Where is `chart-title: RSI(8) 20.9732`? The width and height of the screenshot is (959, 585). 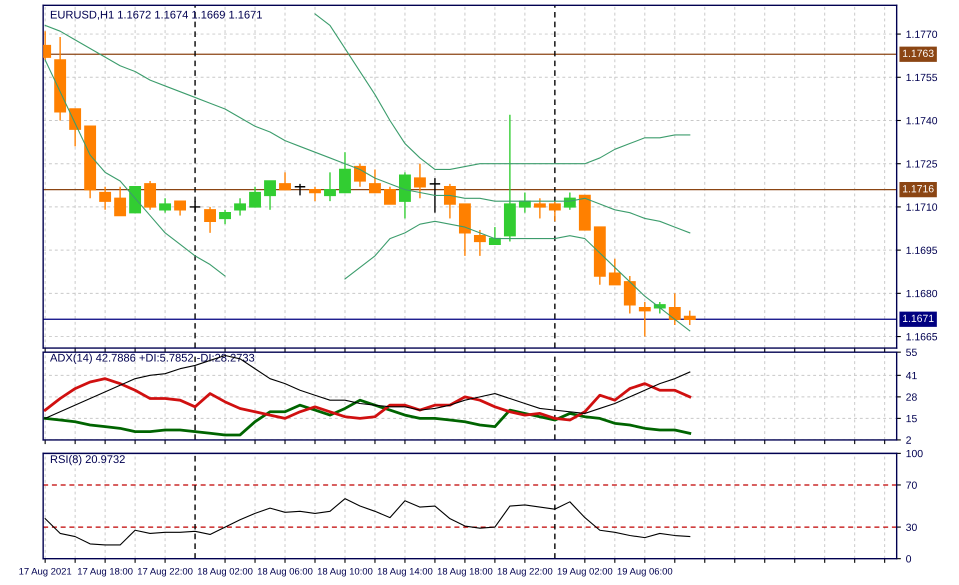 chart-title: RSI(8) 20.9732 is located at coordinates (87, 460).